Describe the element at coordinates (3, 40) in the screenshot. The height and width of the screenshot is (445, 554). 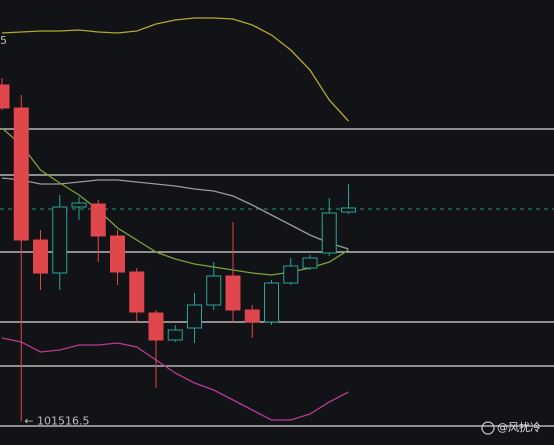
I see `axis-fragment: 5` at that location.